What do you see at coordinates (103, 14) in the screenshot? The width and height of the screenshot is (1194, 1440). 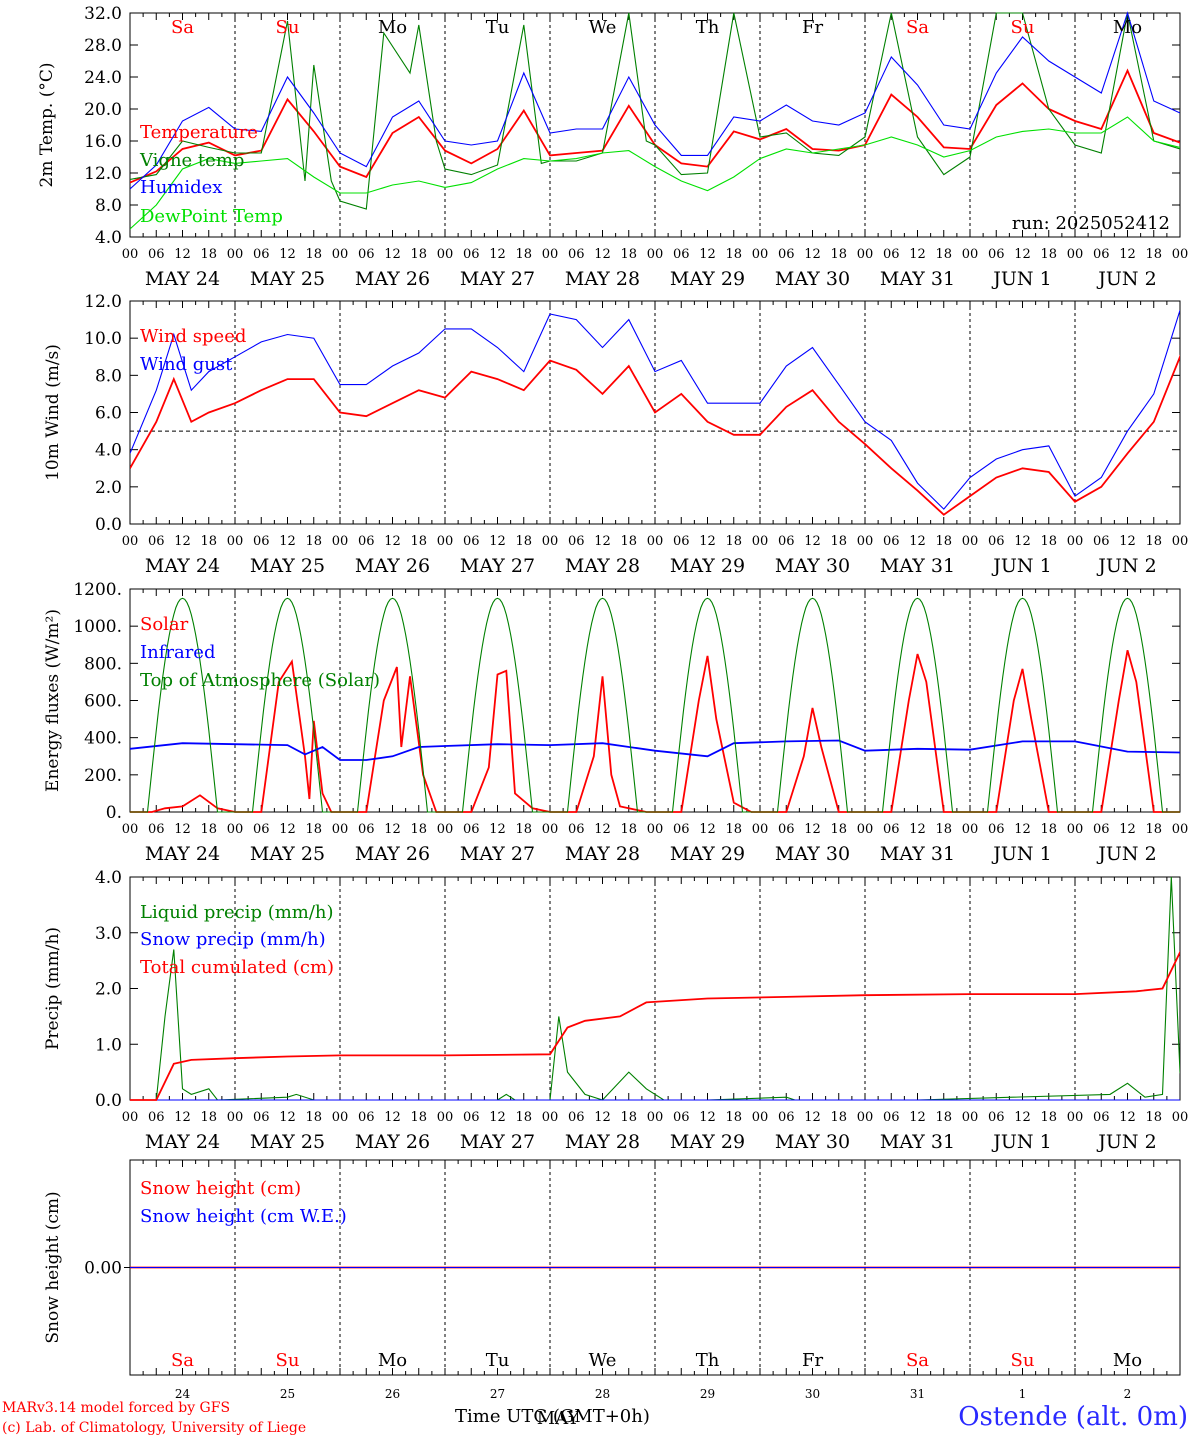 I see `y-tick-label: 32.0` at bounding box center [103, 14].